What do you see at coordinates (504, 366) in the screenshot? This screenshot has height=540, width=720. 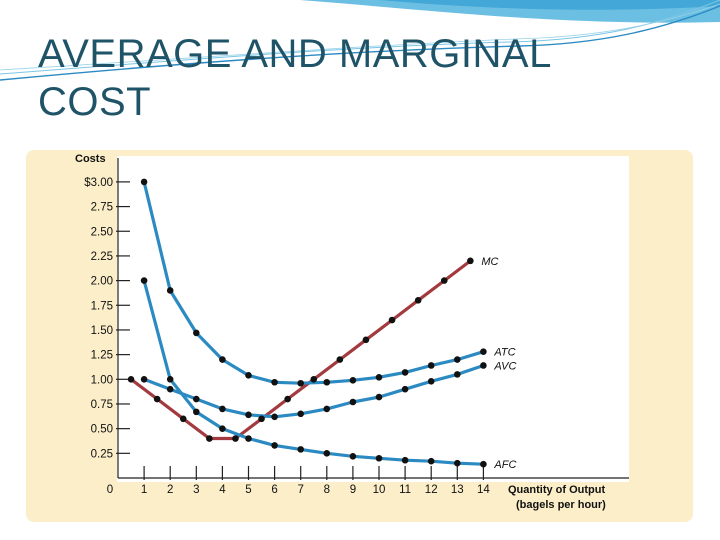 I see `avc-series-label: AVC` at bounding box center [504, 366].